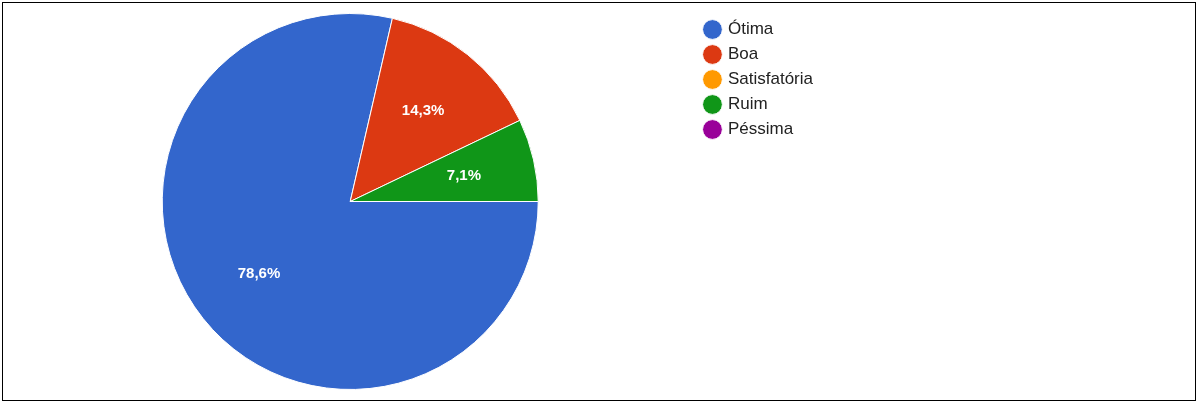  I want to click on legend-label: Ruim, so click(747, 104).